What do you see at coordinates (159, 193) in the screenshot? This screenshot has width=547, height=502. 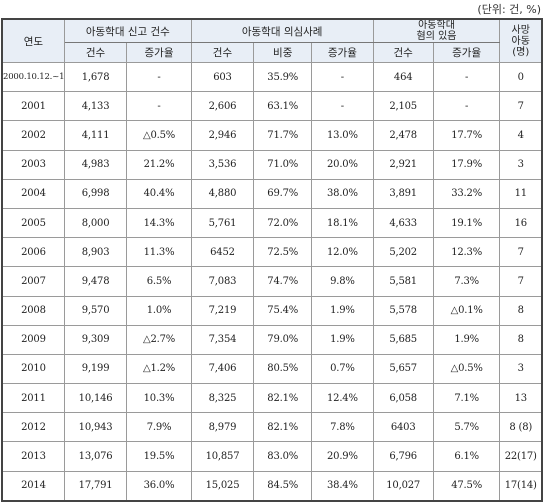 I see `cell-reports-growth: 40.4%` at bounding box center [159, 193].